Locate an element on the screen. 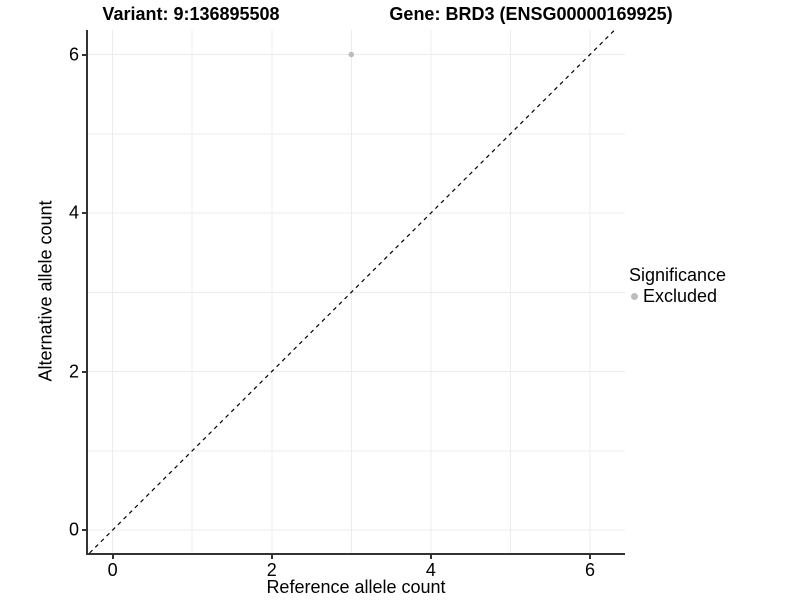  legend-point-icon is located at coordinates (634, 296).